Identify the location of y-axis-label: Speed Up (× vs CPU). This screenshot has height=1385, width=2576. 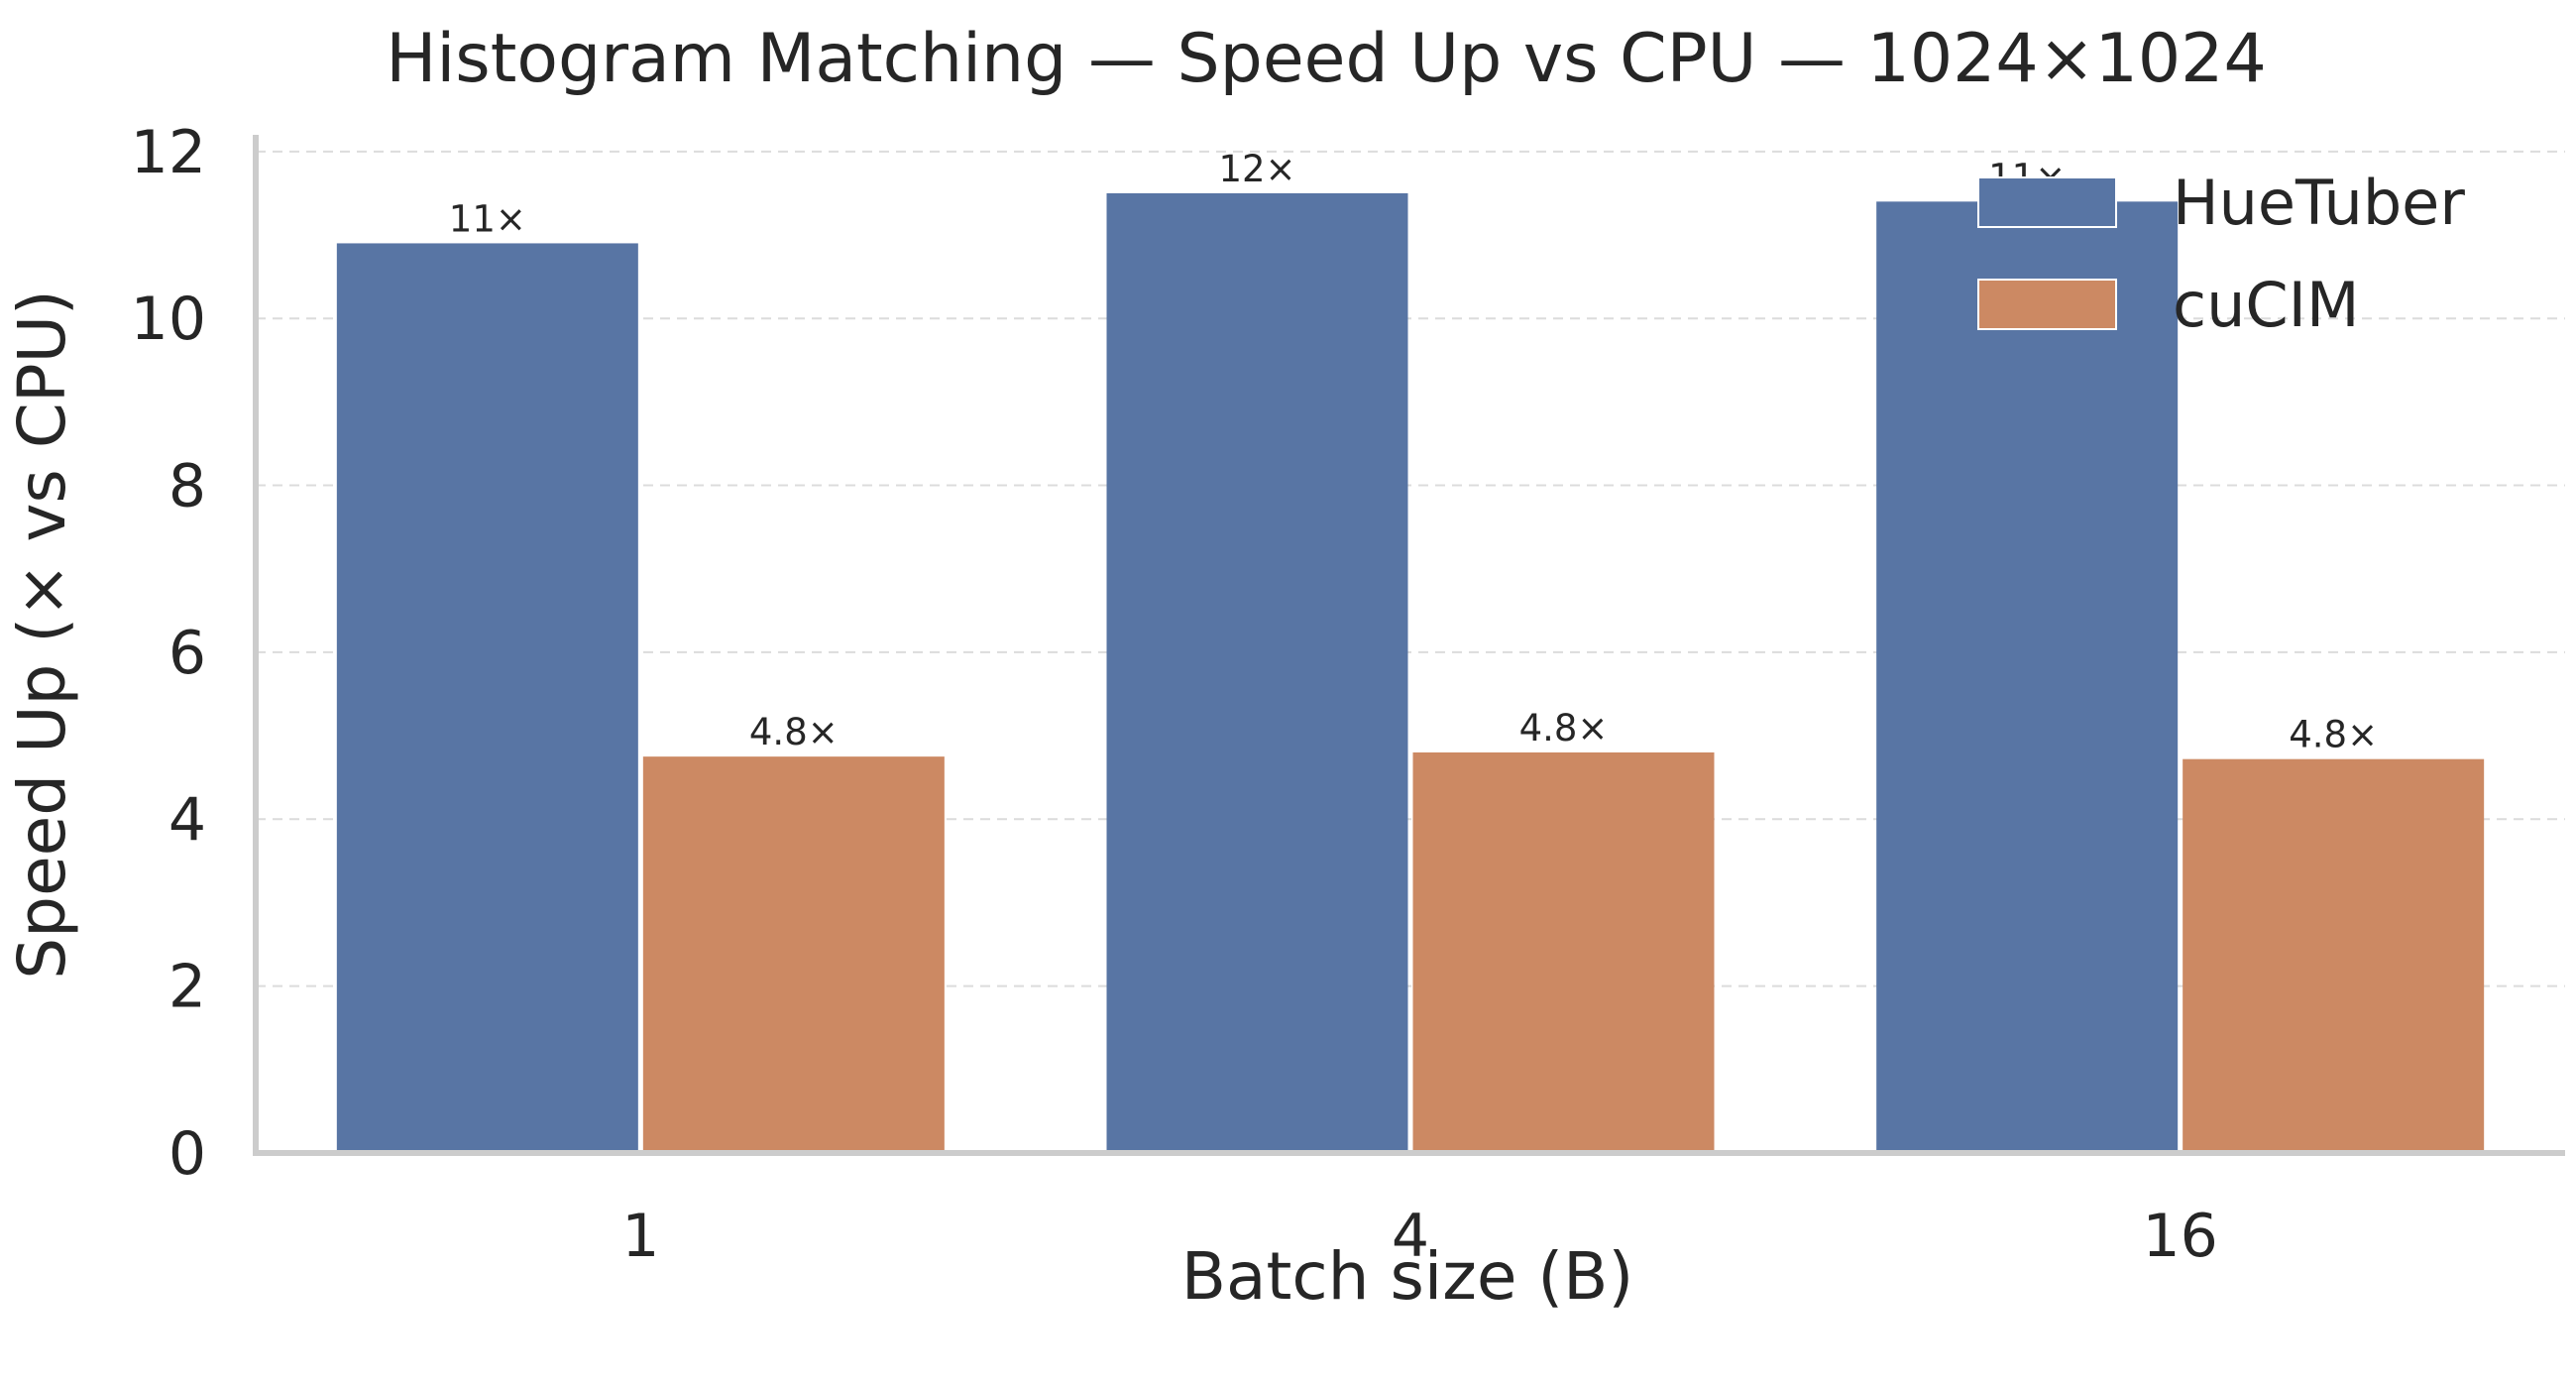
(42, 634).